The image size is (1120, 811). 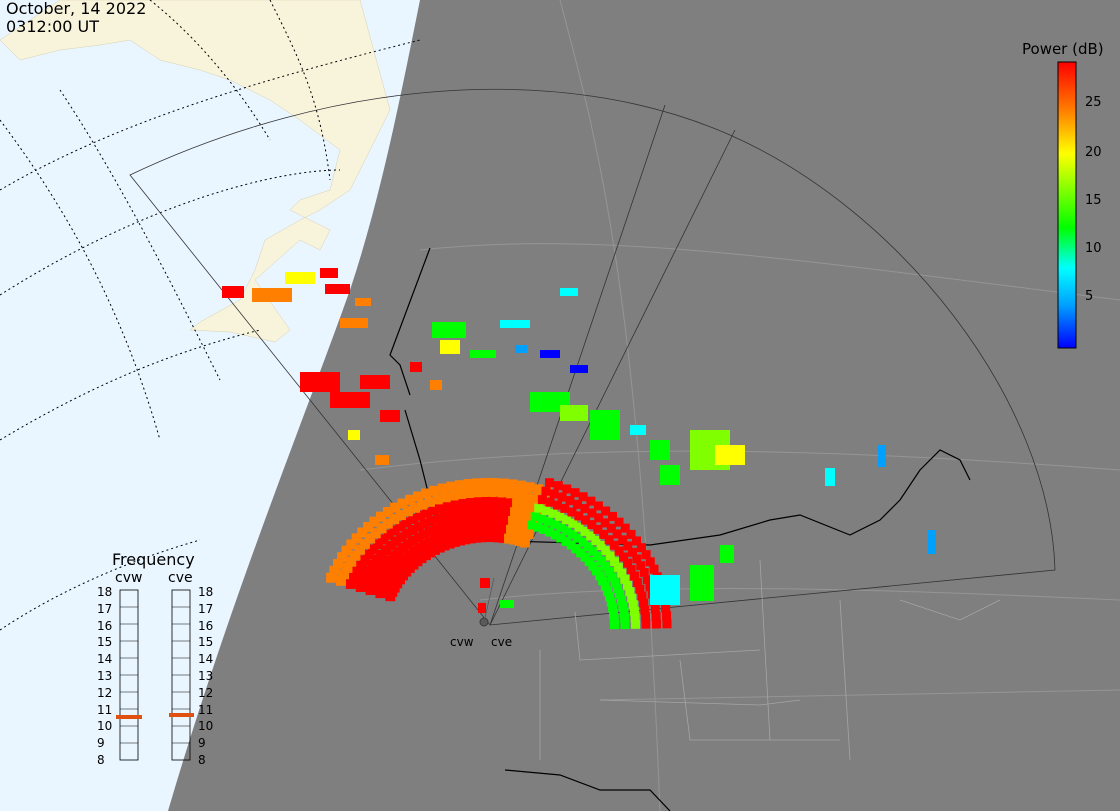 I want to click on frequency-scale-label: 16, so click(x=206, y=625).